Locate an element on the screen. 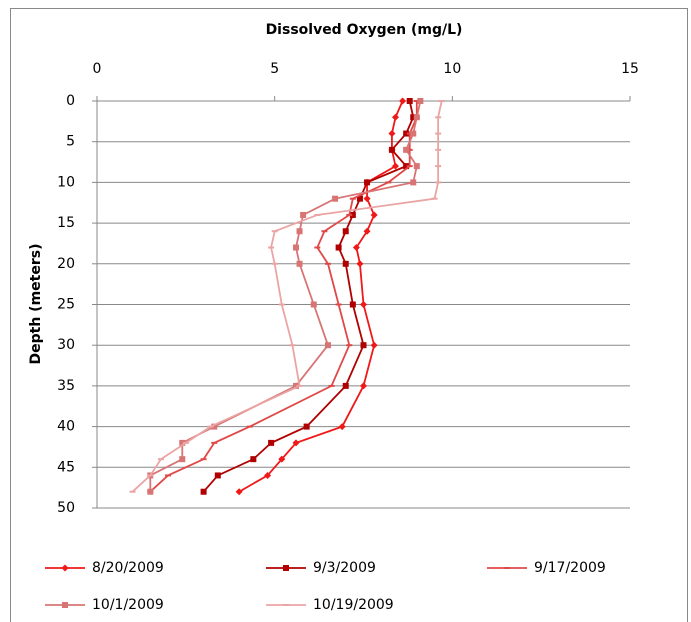 Image resolution: width=691 pixels, height=622 pixels. y-axis-title: Depth (meters) is located at coordinates (36, 304).